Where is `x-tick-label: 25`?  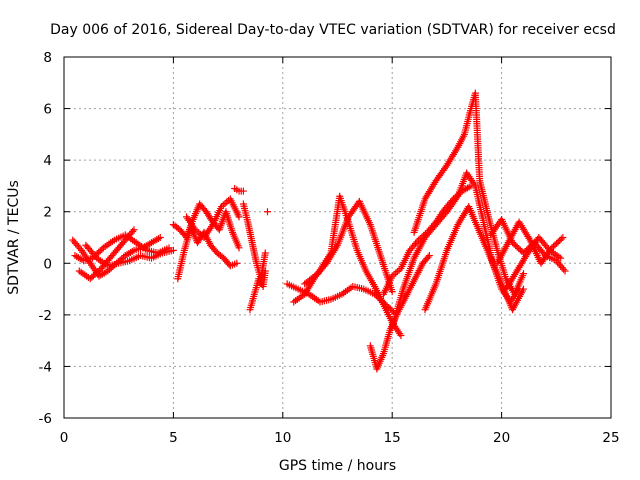
x-tick-label: 25 is located at coordinates (610, 438).